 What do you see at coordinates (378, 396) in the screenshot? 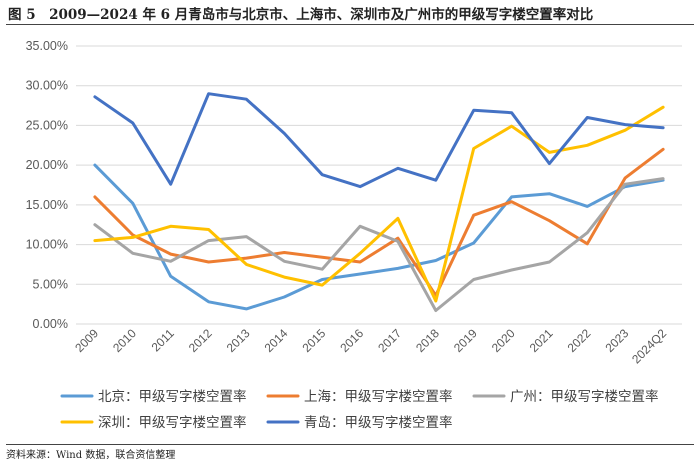
I see `legend-label: 上海：甲级写字楼空置率` at bounding box center [378, 396].